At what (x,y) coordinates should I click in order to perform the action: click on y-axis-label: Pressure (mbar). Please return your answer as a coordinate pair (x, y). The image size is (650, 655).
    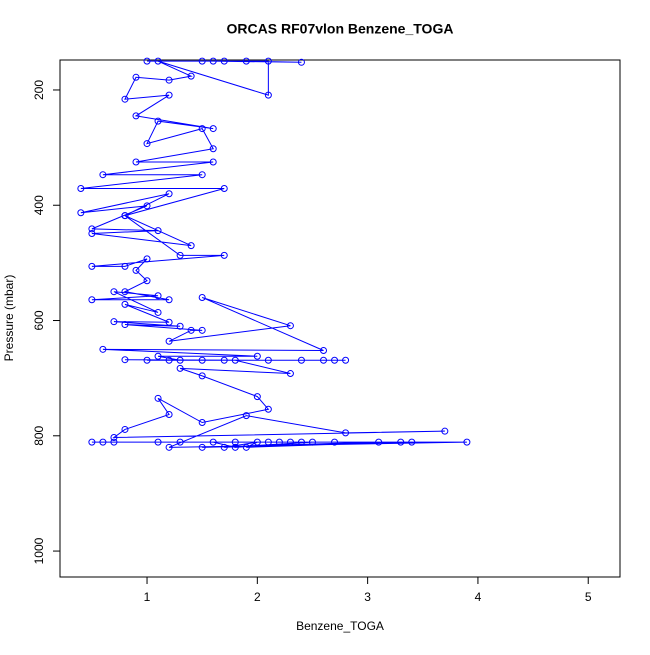
    Looking at the image, I should click on (9, 318).